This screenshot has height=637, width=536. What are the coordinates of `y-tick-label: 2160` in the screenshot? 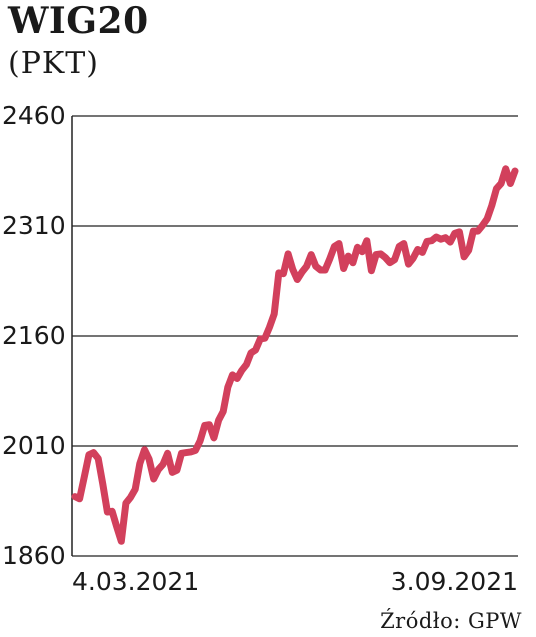 It's located at (34, 335).